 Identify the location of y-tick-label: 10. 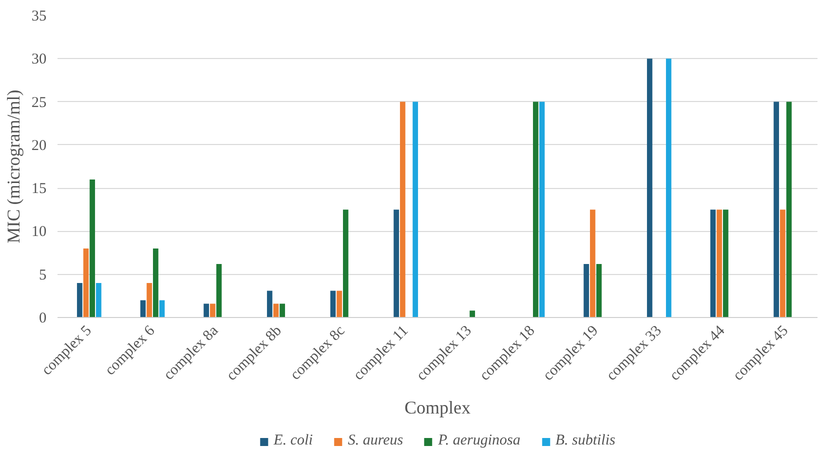
(39, 232).